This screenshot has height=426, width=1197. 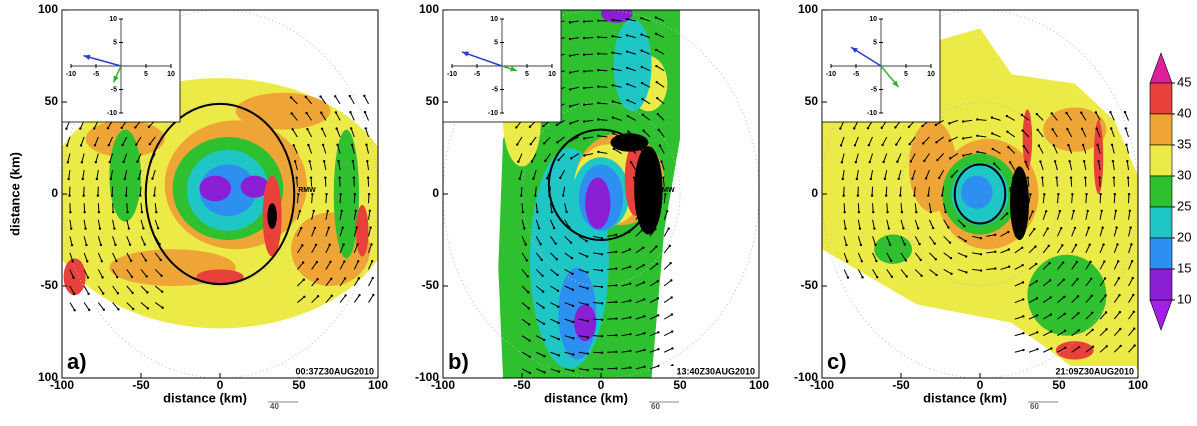 What do you see at coordinates (274, 406) in the screenshot?
I see `vector-scale: 40` at bounding box center [274, 406].